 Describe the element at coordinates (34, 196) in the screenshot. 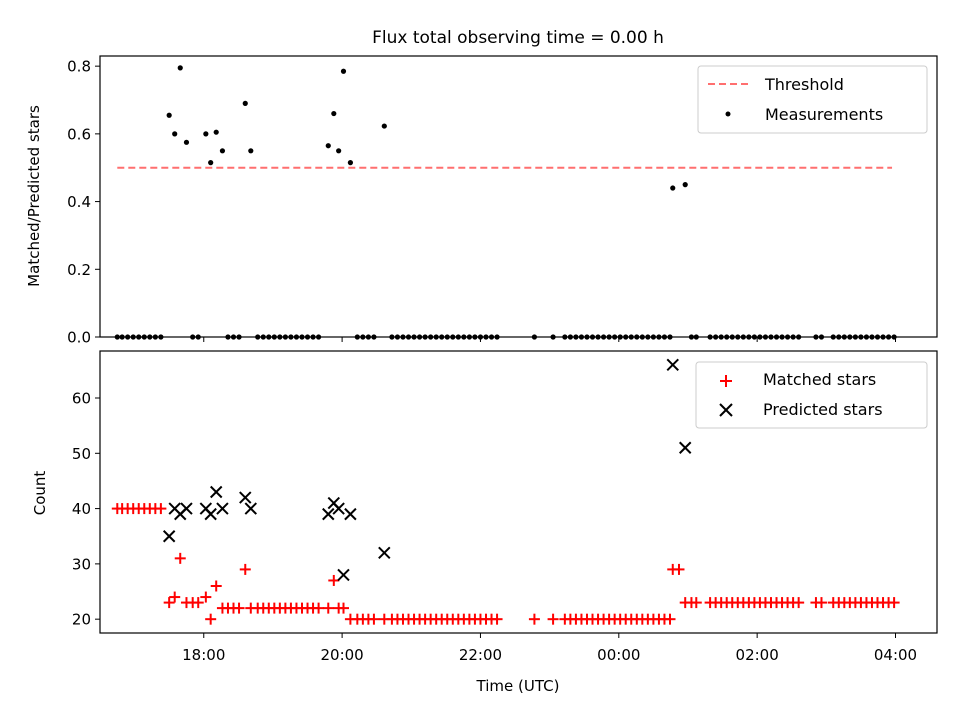

I see `top-y-axis-label: Matched/Predicted stars` at that location.